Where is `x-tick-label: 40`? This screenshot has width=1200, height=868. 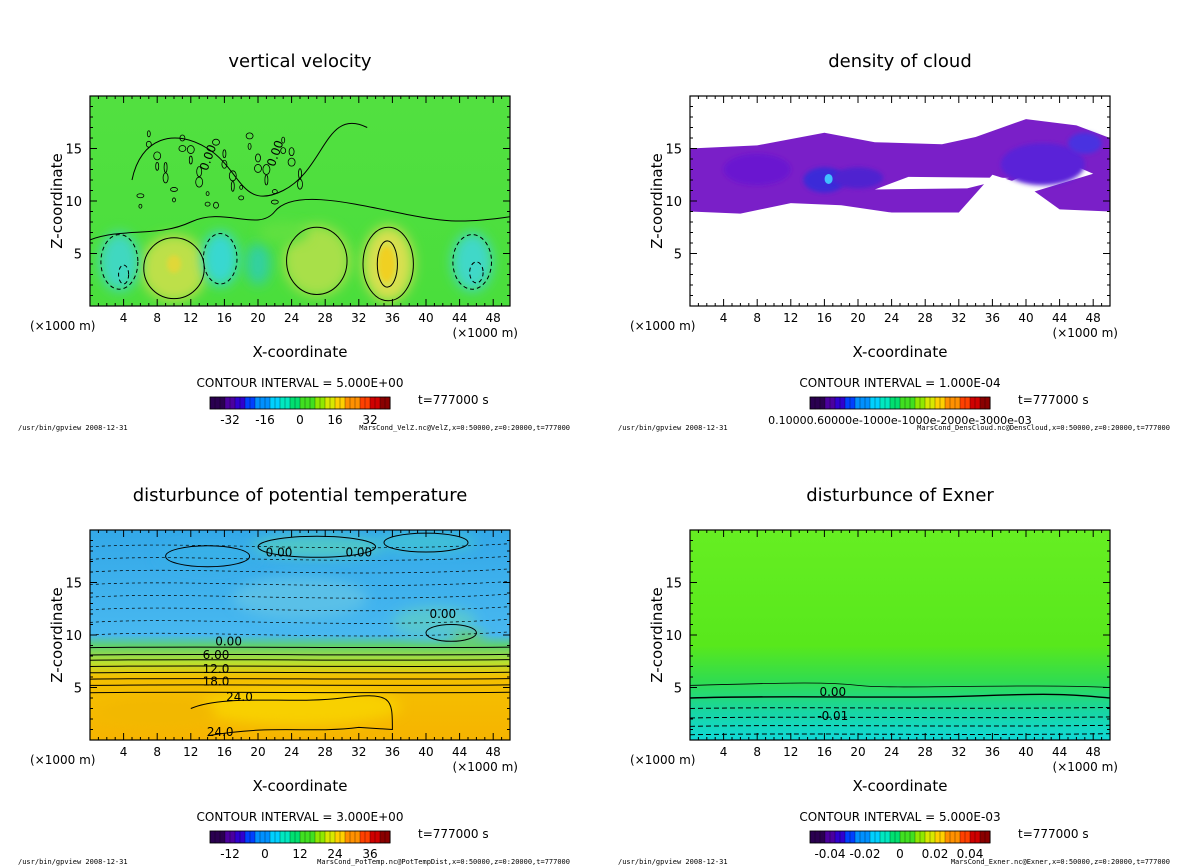 x-tick-label: 40 is located at coordinates (425, 752).